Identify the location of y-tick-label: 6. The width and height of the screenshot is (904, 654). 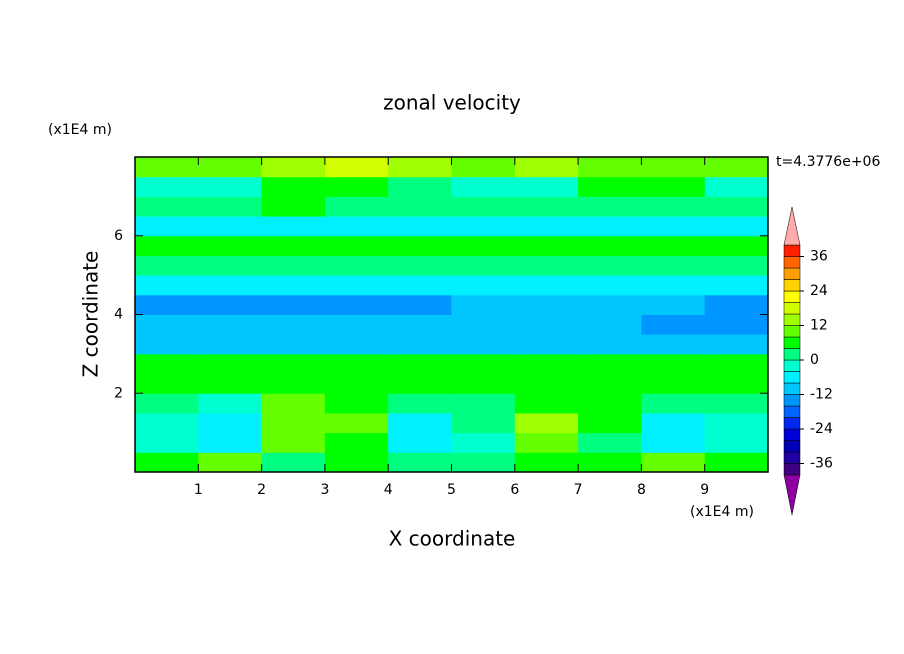
(118, 236).